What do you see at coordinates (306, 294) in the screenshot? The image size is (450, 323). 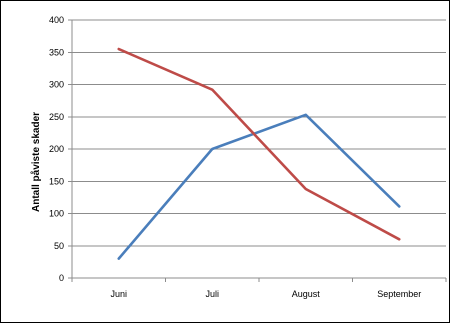 I see `x-tick-label: August` at bounding box center [306, 294].